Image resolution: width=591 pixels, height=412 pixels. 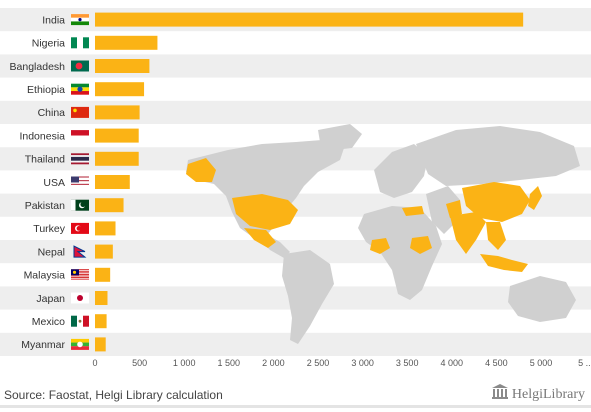 What do you see at coordinates (94, 363) in the screenshot?
I see `x-tick-label: 0` at bounding box center [94, 363].